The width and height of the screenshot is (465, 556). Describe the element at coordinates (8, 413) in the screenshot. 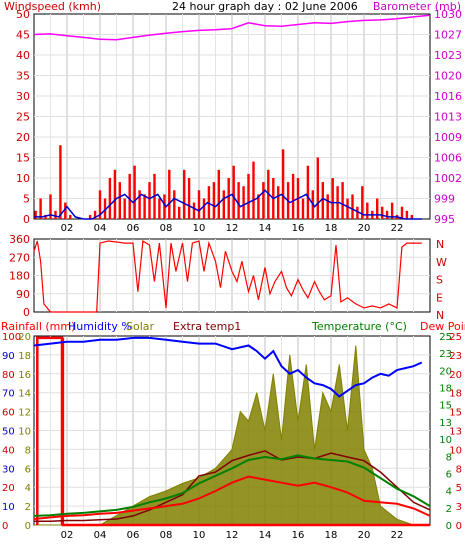

I see `y-tick-label-percent: 60` at that location.